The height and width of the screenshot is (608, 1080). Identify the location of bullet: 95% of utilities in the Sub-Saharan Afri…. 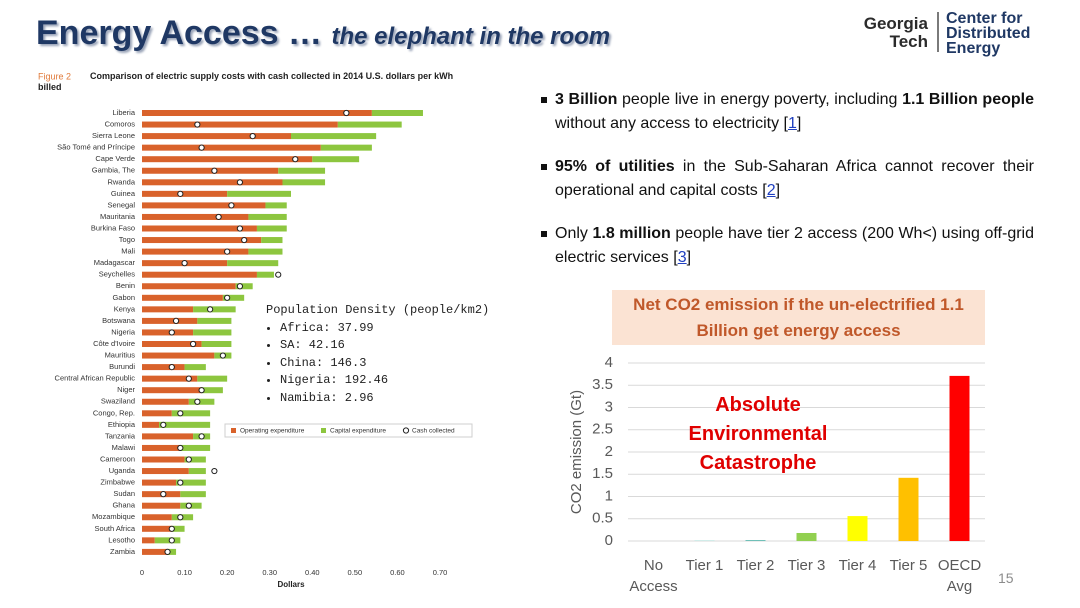
(787, 179).